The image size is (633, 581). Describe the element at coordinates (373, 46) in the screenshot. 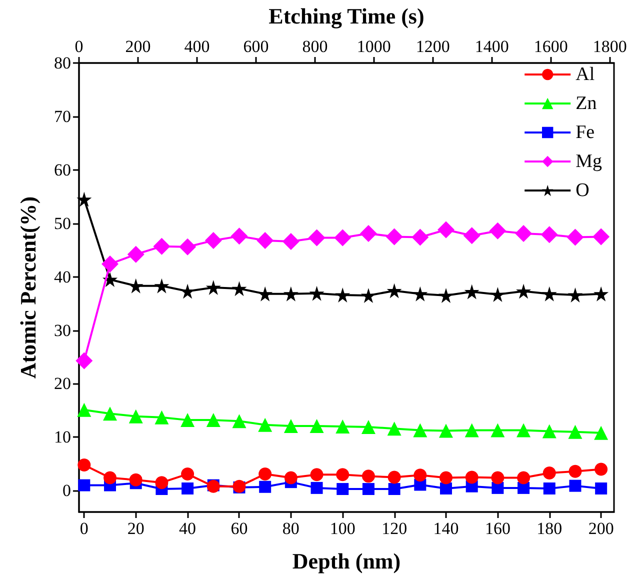

I see `x2-tick-label: 1000` at that location.